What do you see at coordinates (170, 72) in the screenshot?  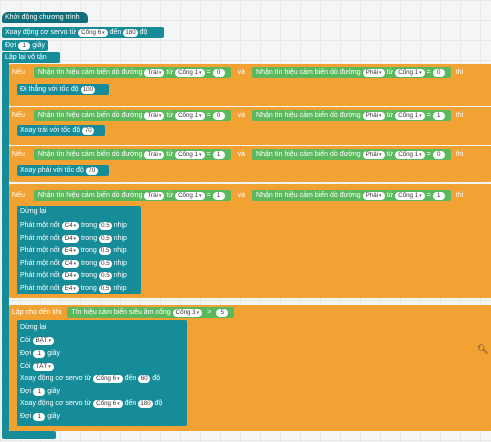 I see `from-label: từ` at bounding box center [170, 72].